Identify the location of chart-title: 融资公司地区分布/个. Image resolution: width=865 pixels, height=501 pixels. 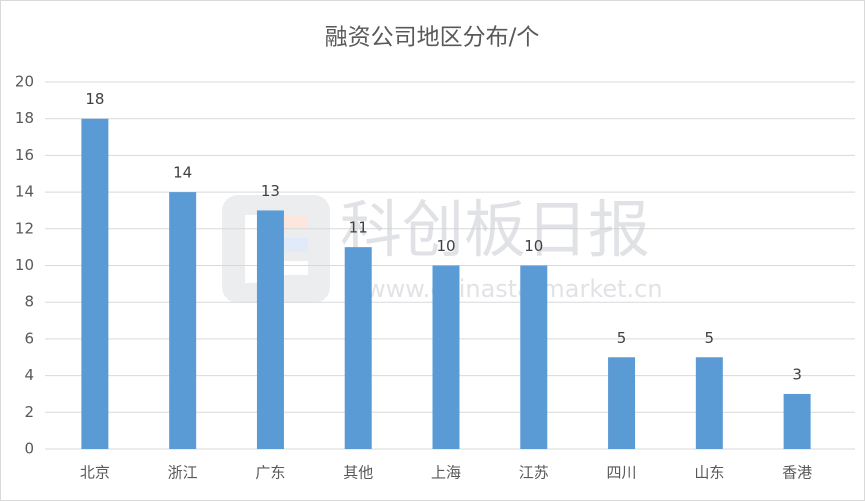
(432, 38).